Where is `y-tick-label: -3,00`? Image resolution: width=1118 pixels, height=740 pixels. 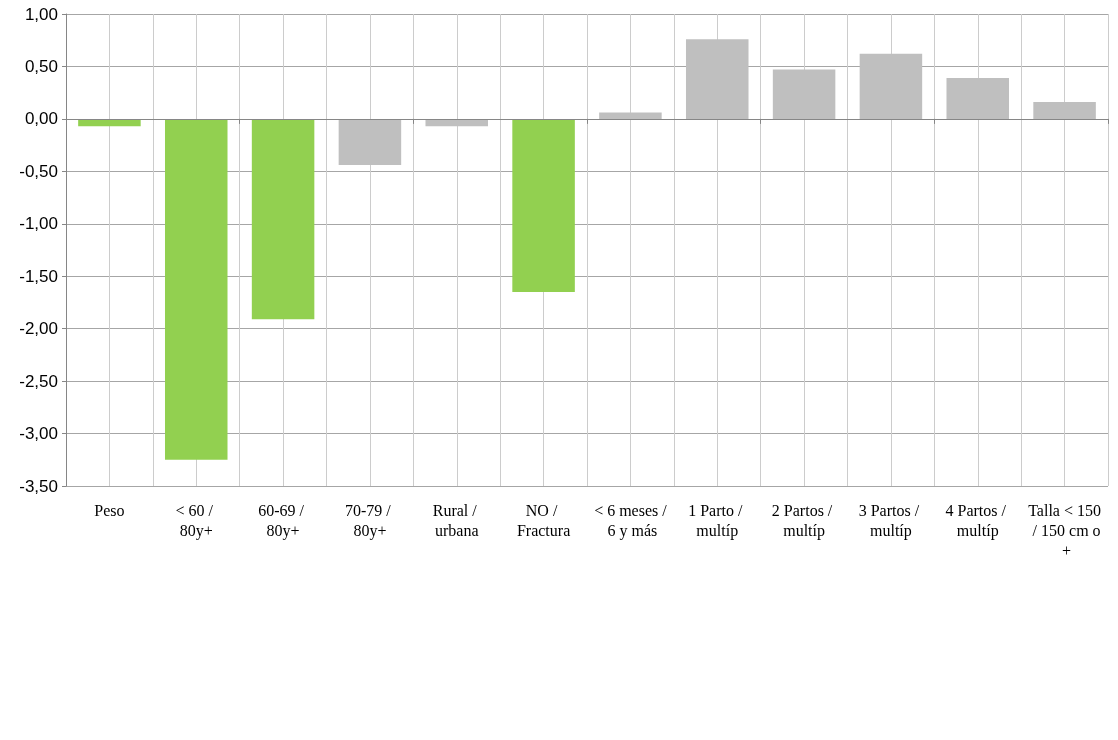
y-tick-label: -3,00 is located at coordinates (38, 434).